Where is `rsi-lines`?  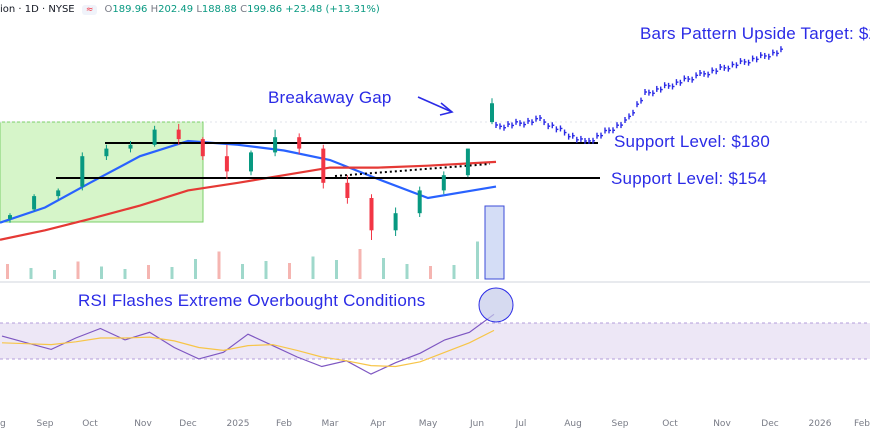 rsi-lines is located at coordinates (248, 344).